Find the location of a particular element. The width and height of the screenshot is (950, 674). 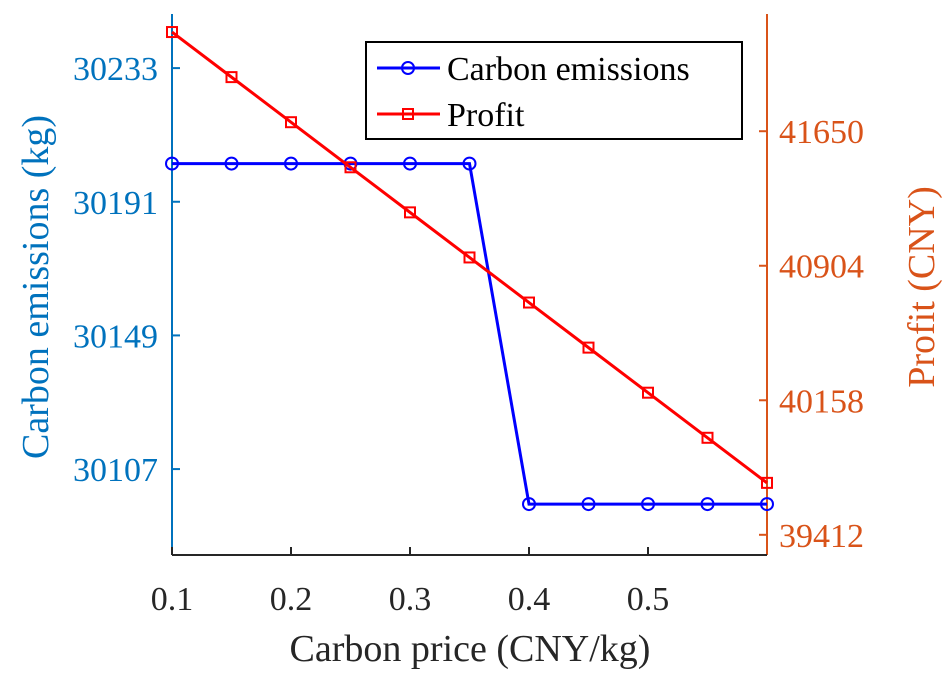

legend: Carbon emissions Profit is located at coordinates (554, 90).